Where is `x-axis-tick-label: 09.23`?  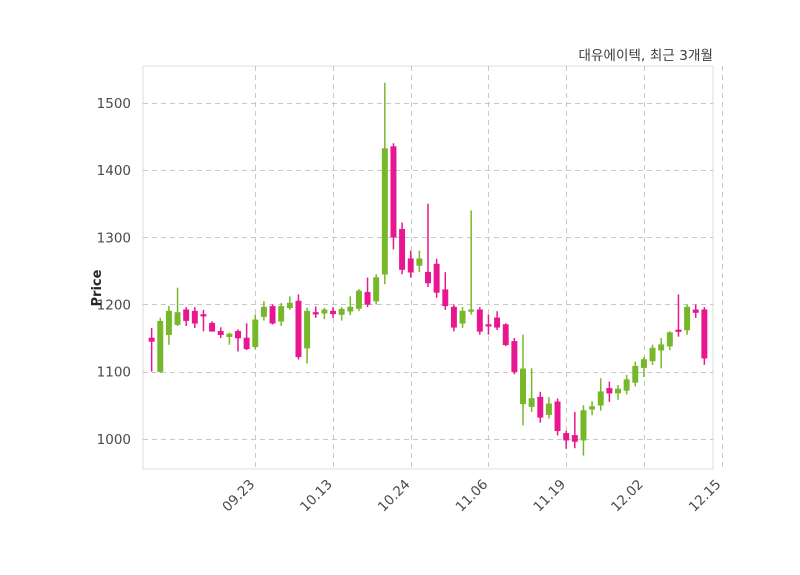 x-axis-tick-label: 09.23 is located at coordinates (238, 496).